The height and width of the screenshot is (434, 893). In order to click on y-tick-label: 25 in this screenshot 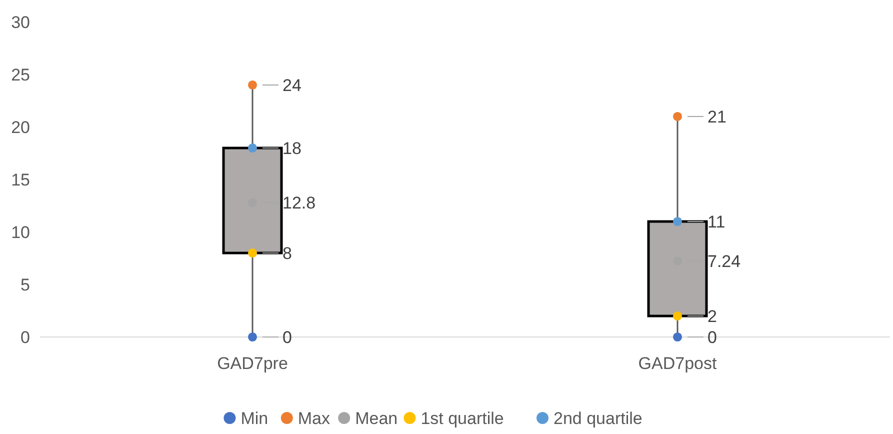, I will do `click(20, 74)`.